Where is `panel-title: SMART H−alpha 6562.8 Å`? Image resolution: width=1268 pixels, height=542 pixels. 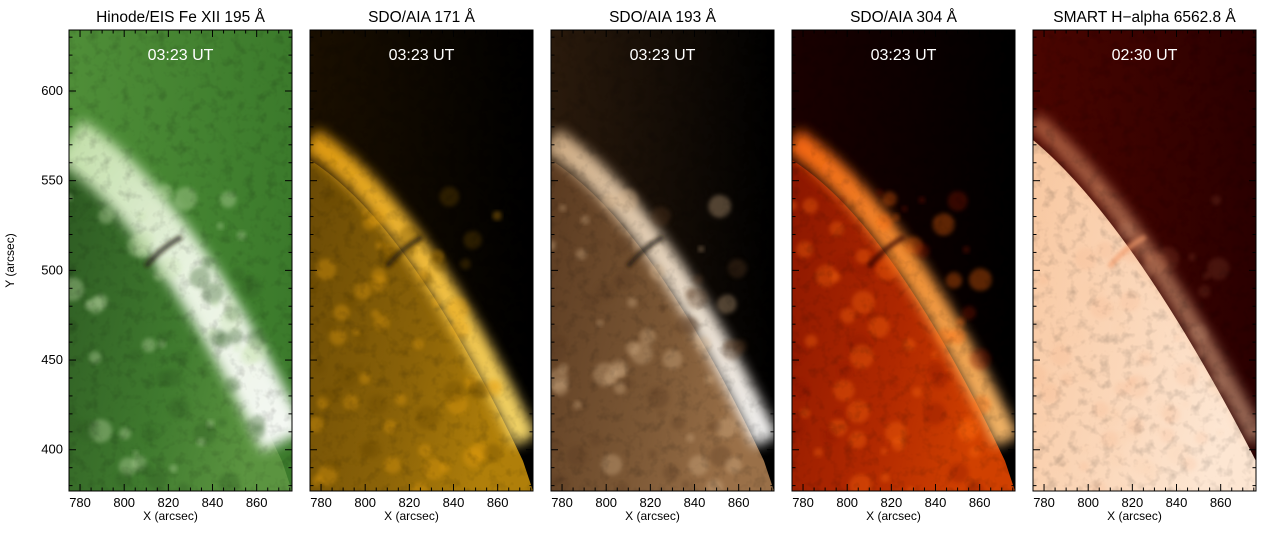
panel-title: SMART H−alpha 6562.8 Å is located at coordinates (1144, 17).